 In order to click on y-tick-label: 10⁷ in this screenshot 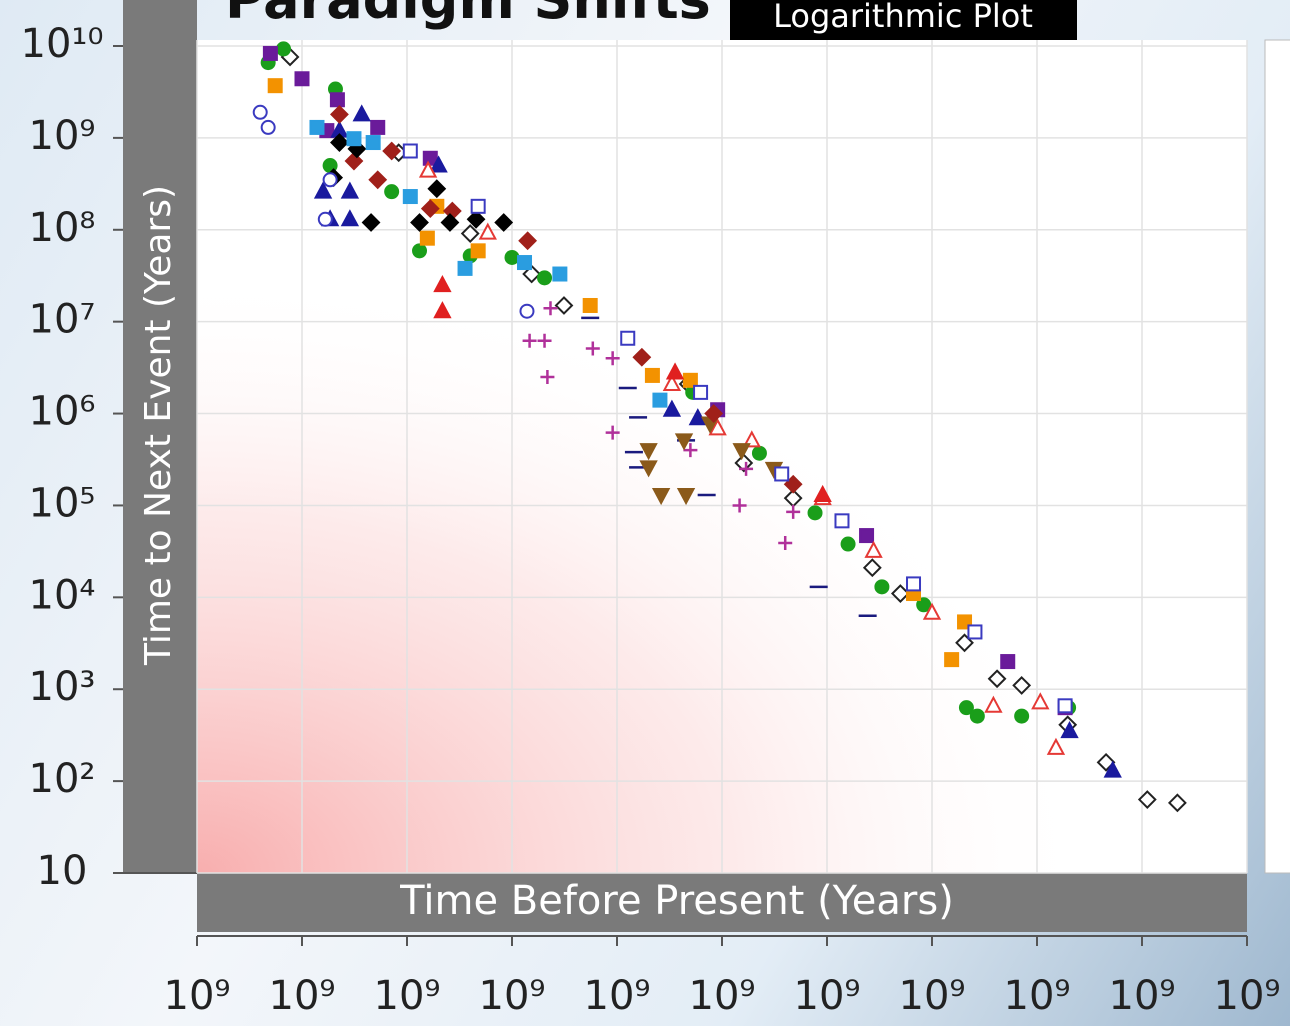, I will do `click(62, 320)`.